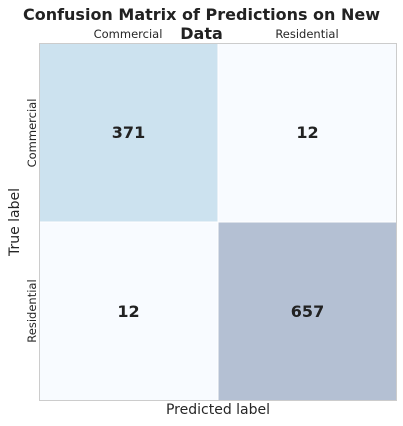 The height and width of the screenshot is (426, 403). I want to click on cell-value-commercial-commercial: 371, so click(128, 132).